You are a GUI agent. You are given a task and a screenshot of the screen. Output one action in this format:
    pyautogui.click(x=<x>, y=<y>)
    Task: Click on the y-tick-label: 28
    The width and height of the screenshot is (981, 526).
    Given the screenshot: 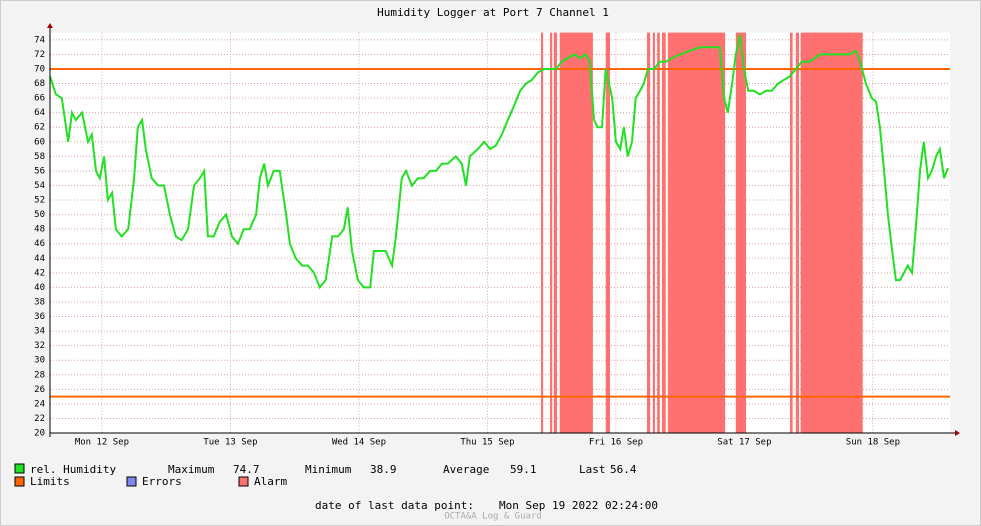 What is the action you would take?
    pyautogui.click(x=39, y=375)
    